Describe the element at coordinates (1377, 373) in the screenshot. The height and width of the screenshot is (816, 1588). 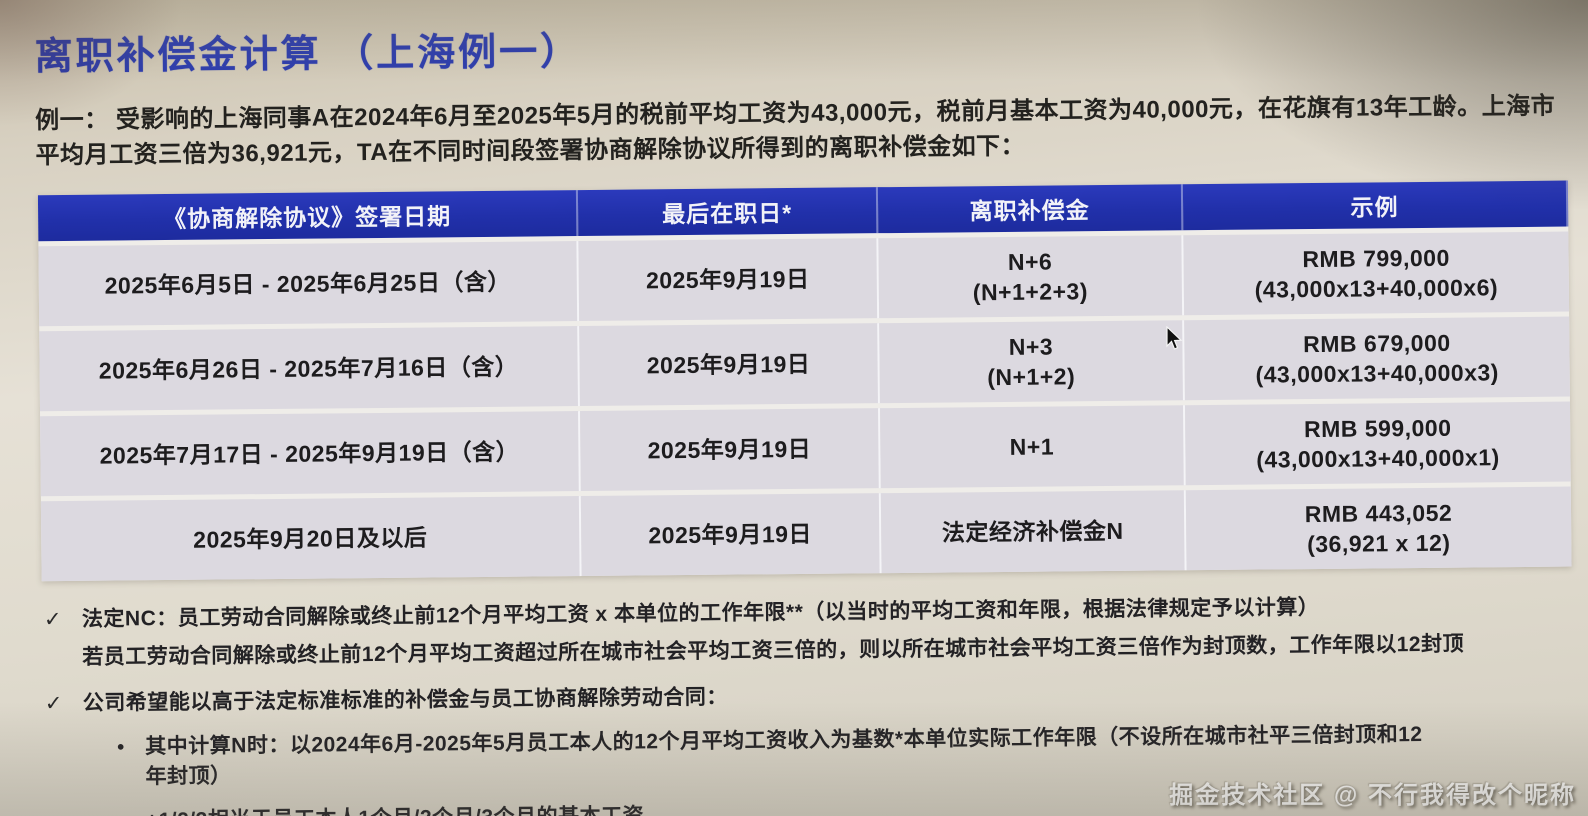
I see `example-formula: (43,000x13+40,000x3)` at that location.